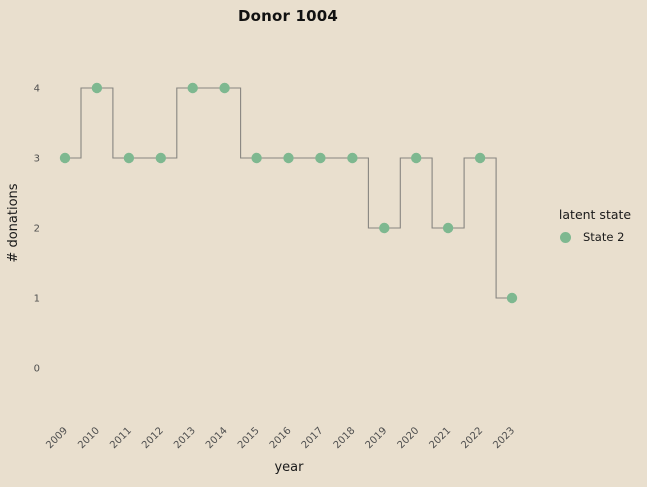 This screenshot has height=487, width=647. What do you see at coordinates (281, 438) in the screenshot?
I see `x-tick-2016: 2016` at bounding box center [281, 438].